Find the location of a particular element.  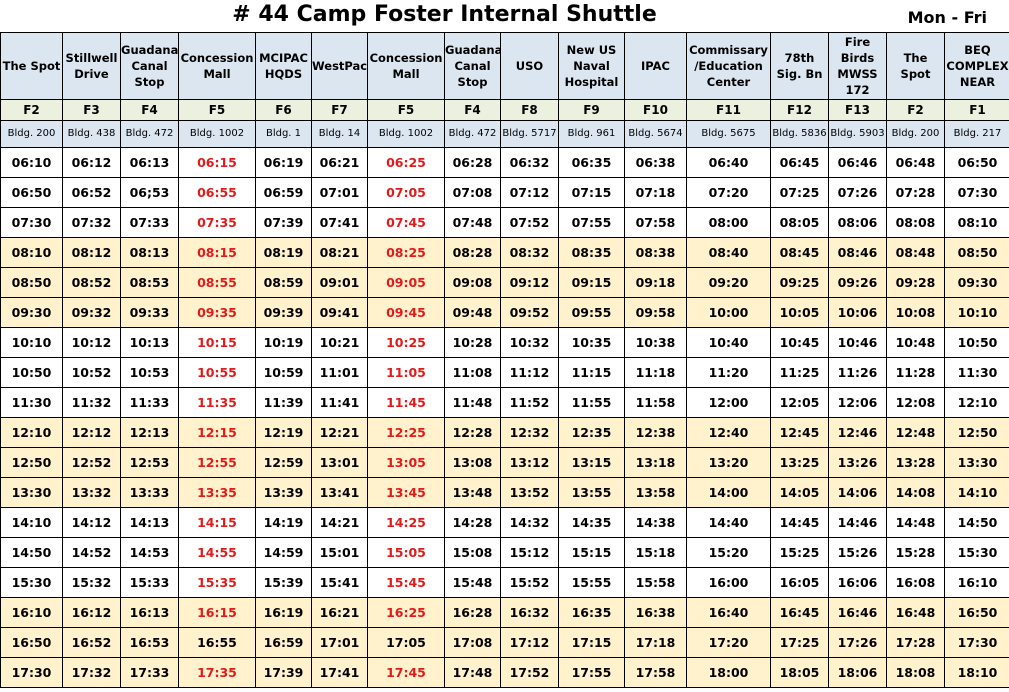

time-cell: 10:13 is located at coordinates (149, 342).